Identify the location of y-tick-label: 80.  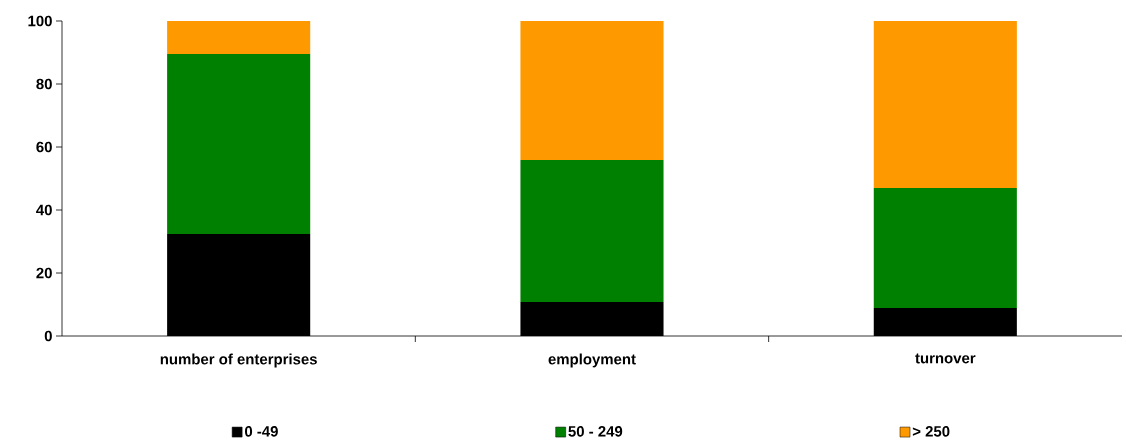
(44, 84).